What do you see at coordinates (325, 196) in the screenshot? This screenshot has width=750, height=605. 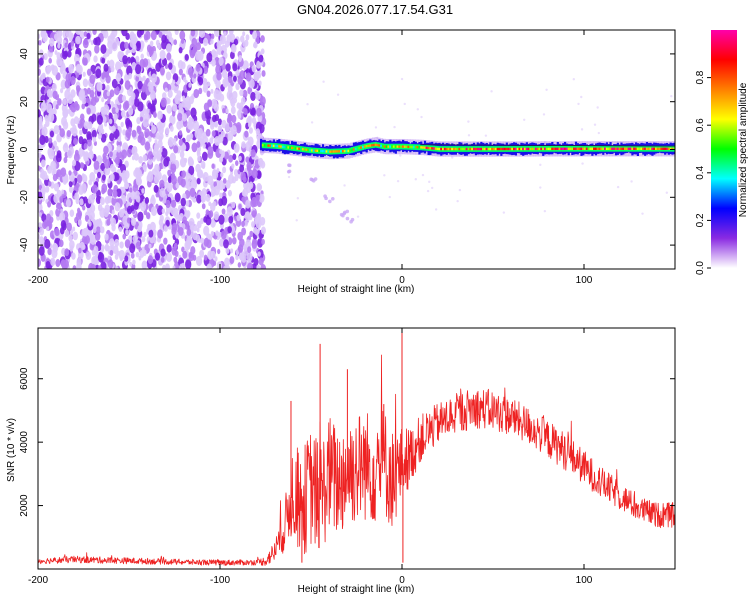 I see `heatmap-trail-cell` at bounding box center [325, 196].